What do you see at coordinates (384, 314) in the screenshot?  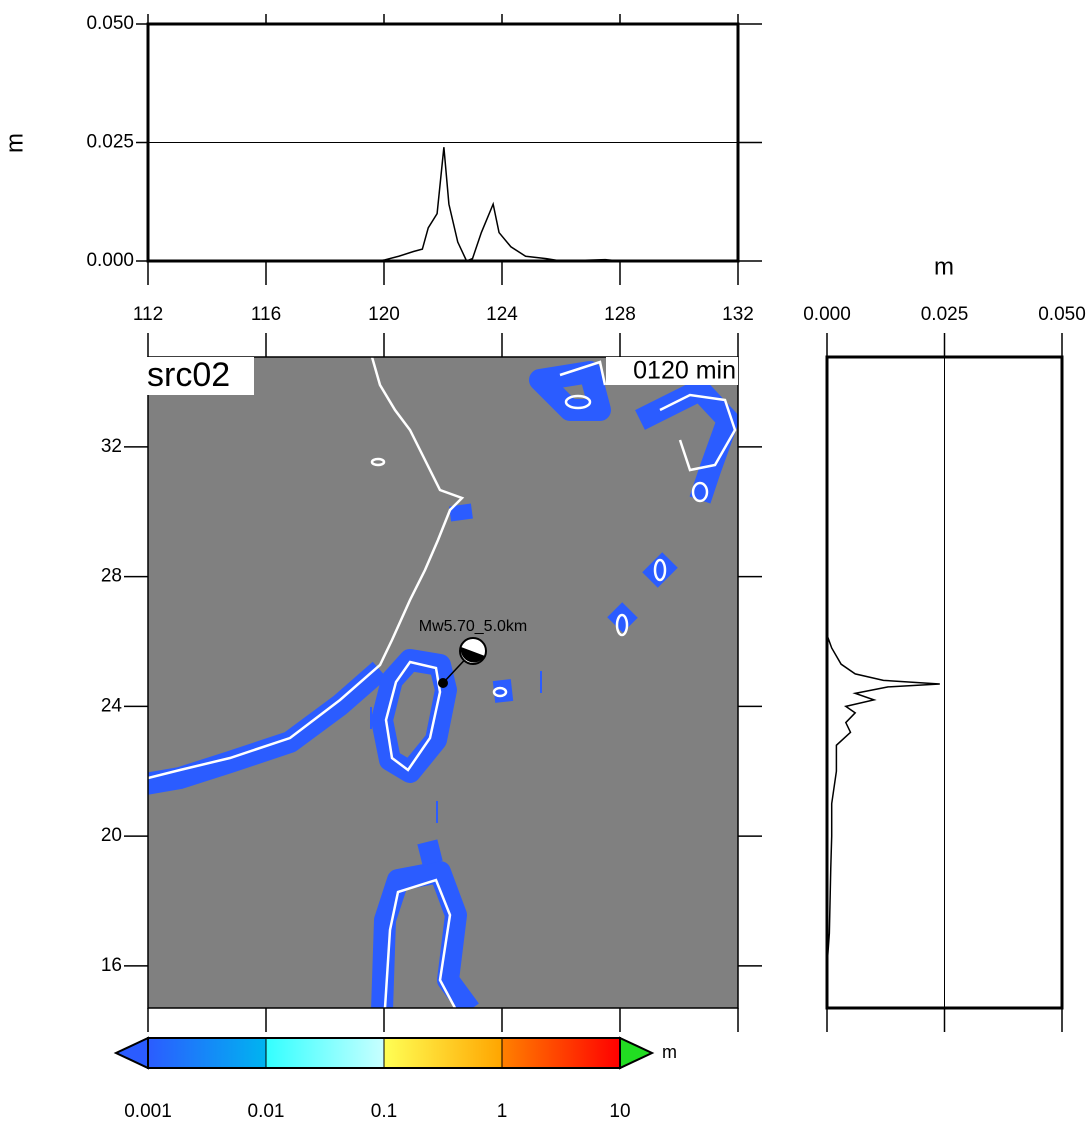 I see `x-tick-label: 120` at bounding box center [384, 314].